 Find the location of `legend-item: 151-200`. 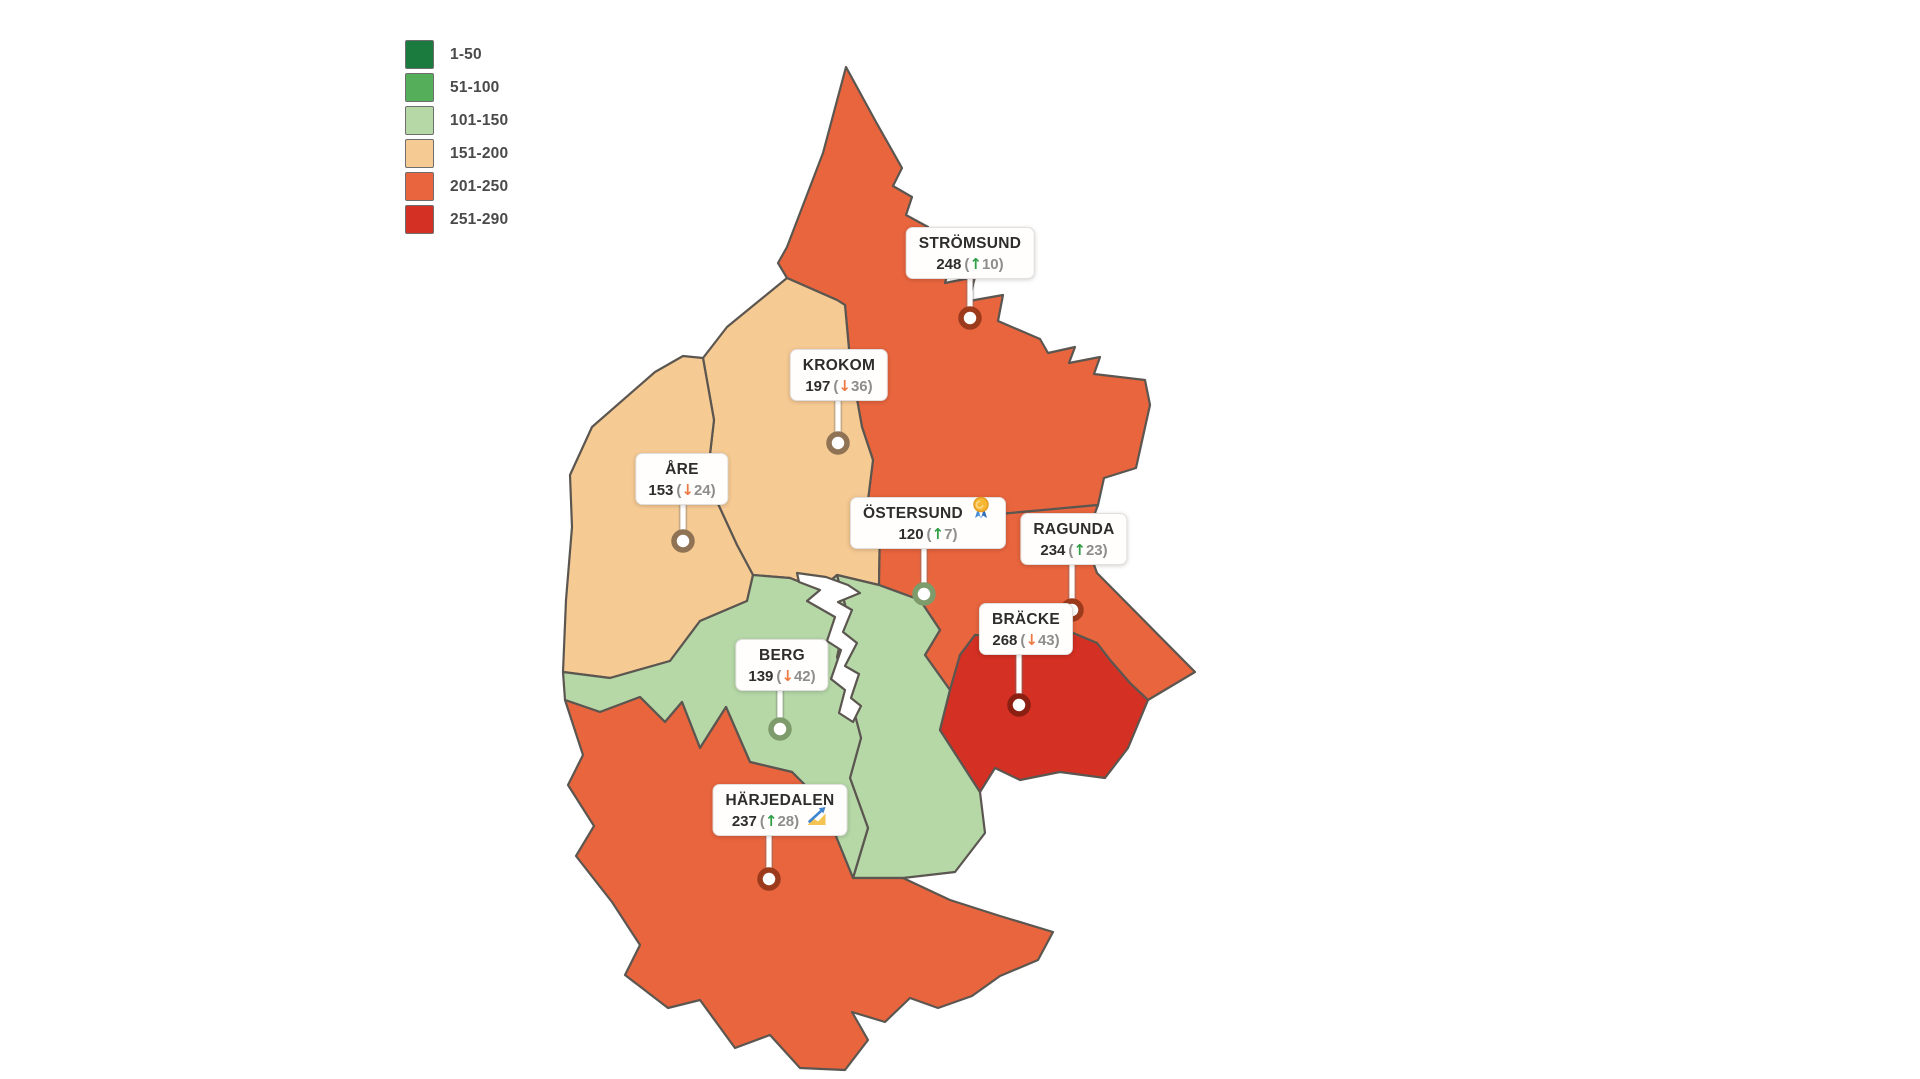

legend-item: 151-200 is located at coordinates (456, 153).